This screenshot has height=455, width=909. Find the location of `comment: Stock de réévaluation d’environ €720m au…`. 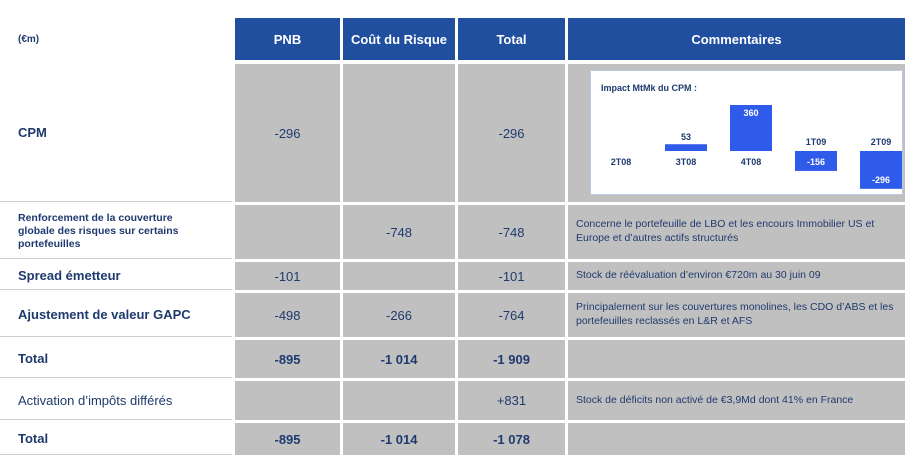

comment: Stock de réévaluation d’environ €720m au… is located at coordinates (736, 276).